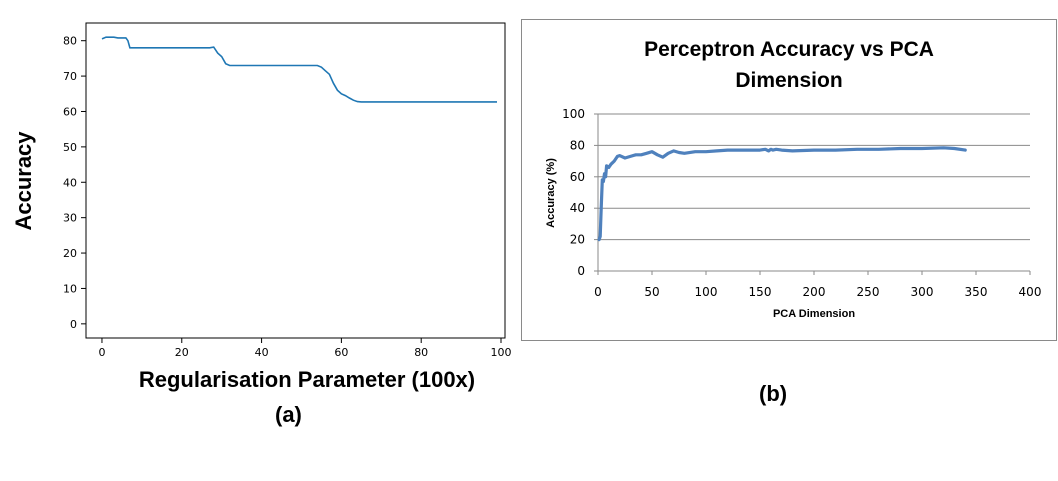 This screenshot has width=1058, height=481. What do you see at coordinates (70, 182) in the screenshot?
I see `y-tick-label-a: 40` at bounding box center [70, 182].